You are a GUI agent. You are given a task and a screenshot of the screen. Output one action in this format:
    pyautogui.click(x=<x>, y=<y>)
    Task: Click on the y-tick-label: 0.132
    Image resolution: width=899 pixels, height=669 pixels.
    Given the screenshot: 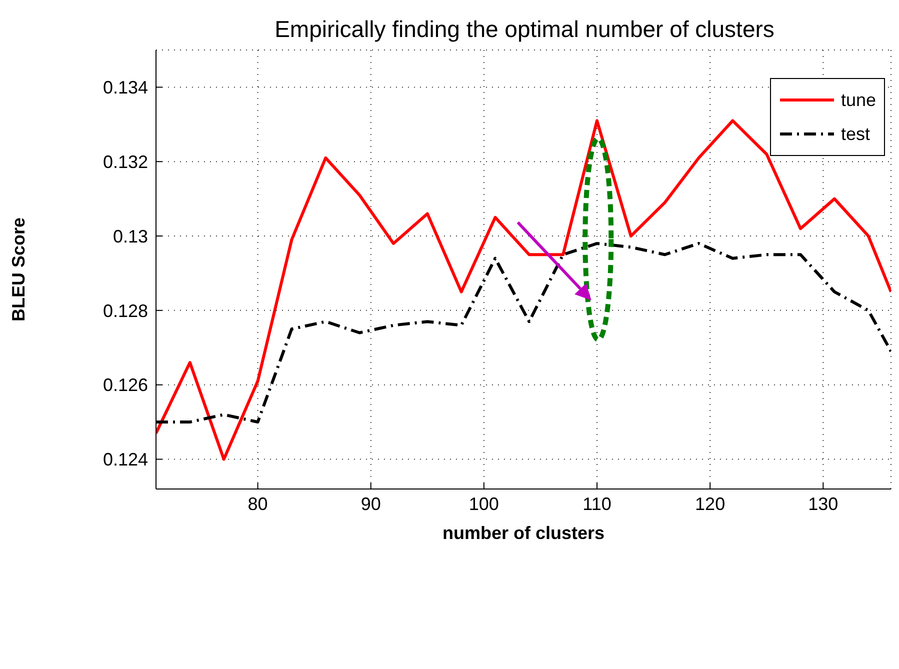 What is the action you would take?
    pyautogui.click(x=125, y=162)
    